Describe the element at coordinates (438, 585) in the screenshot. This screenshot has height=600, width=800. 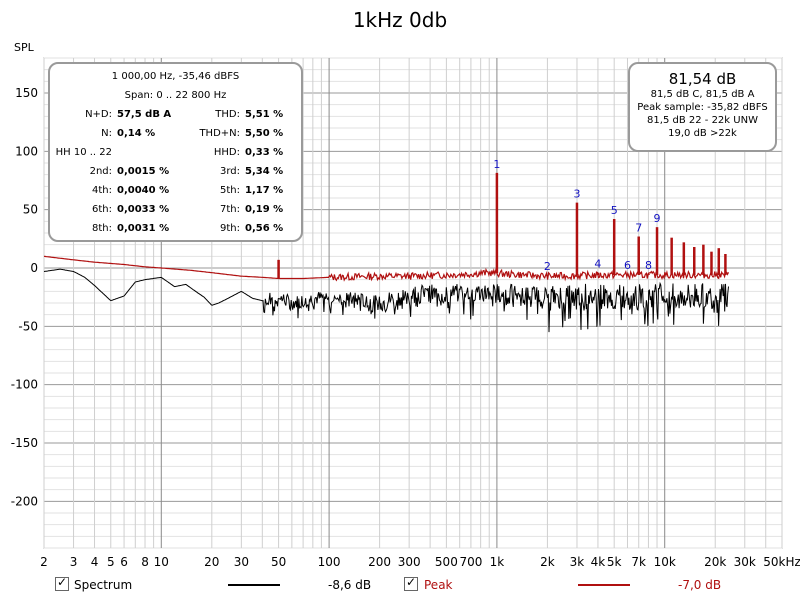
I see `legend-peak-label: Peak` at that location.